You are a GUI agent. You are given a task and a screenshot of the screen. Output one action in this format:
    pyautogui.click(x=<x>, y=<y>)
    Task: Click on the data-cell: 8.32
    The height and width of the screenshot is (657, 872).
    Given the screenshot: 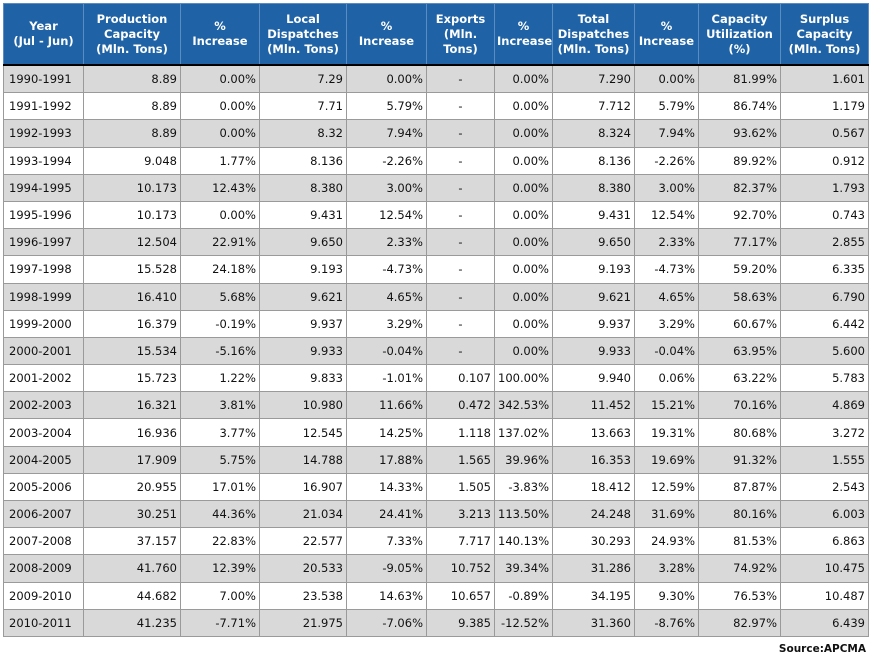 What is the action you would take?
    pyautogui.click(x=303, y=133)
    